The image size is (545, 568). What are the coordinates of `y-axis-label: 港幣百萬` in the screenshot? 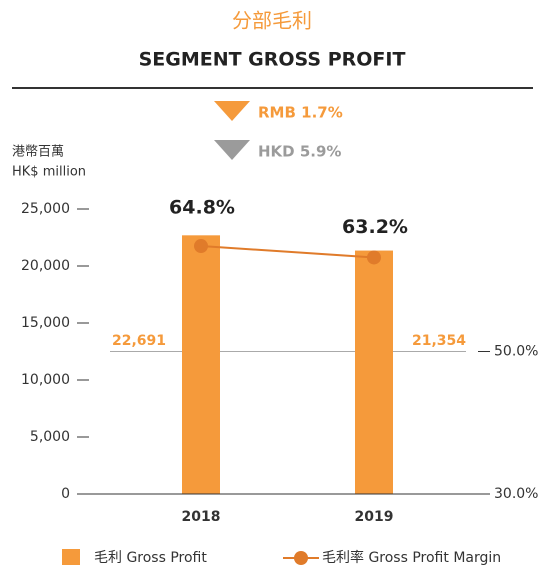 It's located at (38, 152).